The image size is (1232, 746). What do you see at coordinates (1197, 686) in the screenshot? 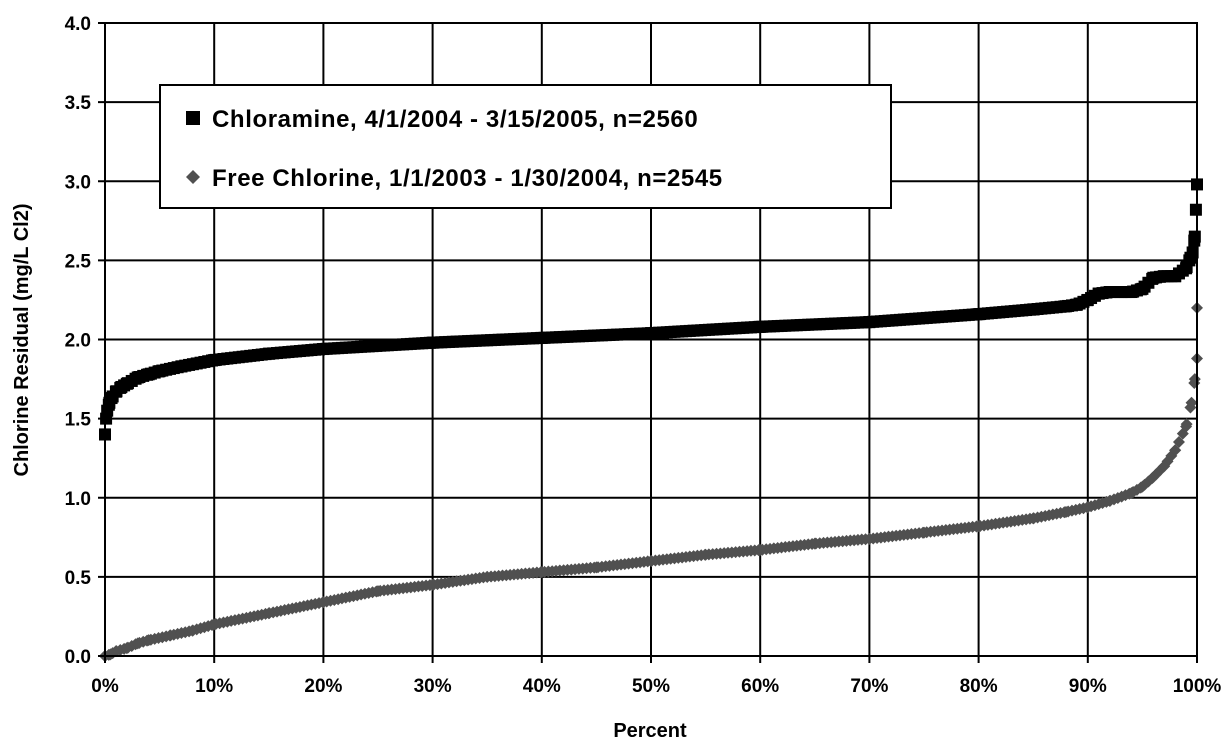
I see `x-tick-label: 100%` at bounding box center [1197, 686].